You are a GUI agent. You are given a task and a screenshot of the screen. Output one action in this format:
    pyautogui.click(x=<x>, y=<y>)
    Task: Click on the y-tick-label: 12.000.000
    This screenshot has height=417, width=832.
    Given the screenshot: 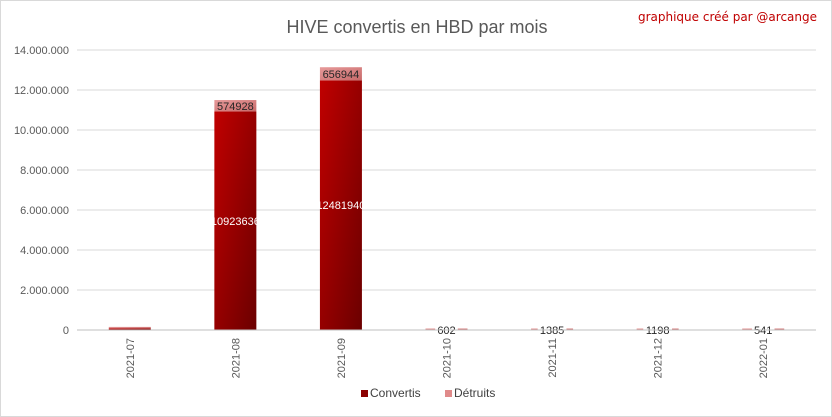 What is the action you would take?
    pyautogui.click(x=41, y=91)
    